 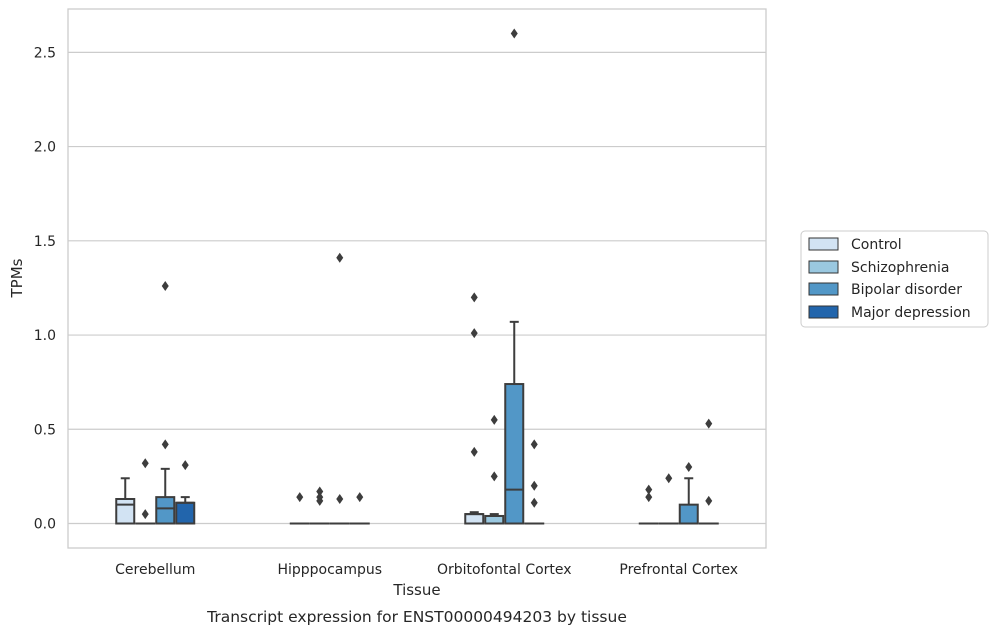 I want to click on legend-label-bipolar-disorder: Bipolar disorder, so click(x=906, y=290).